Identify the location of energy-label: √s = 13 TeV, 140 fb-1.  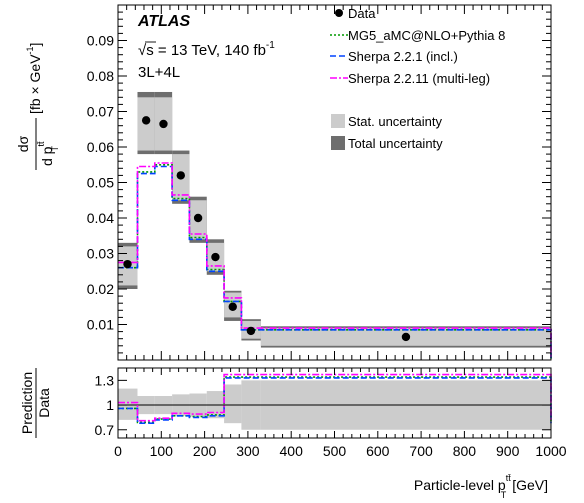
(206, 49).